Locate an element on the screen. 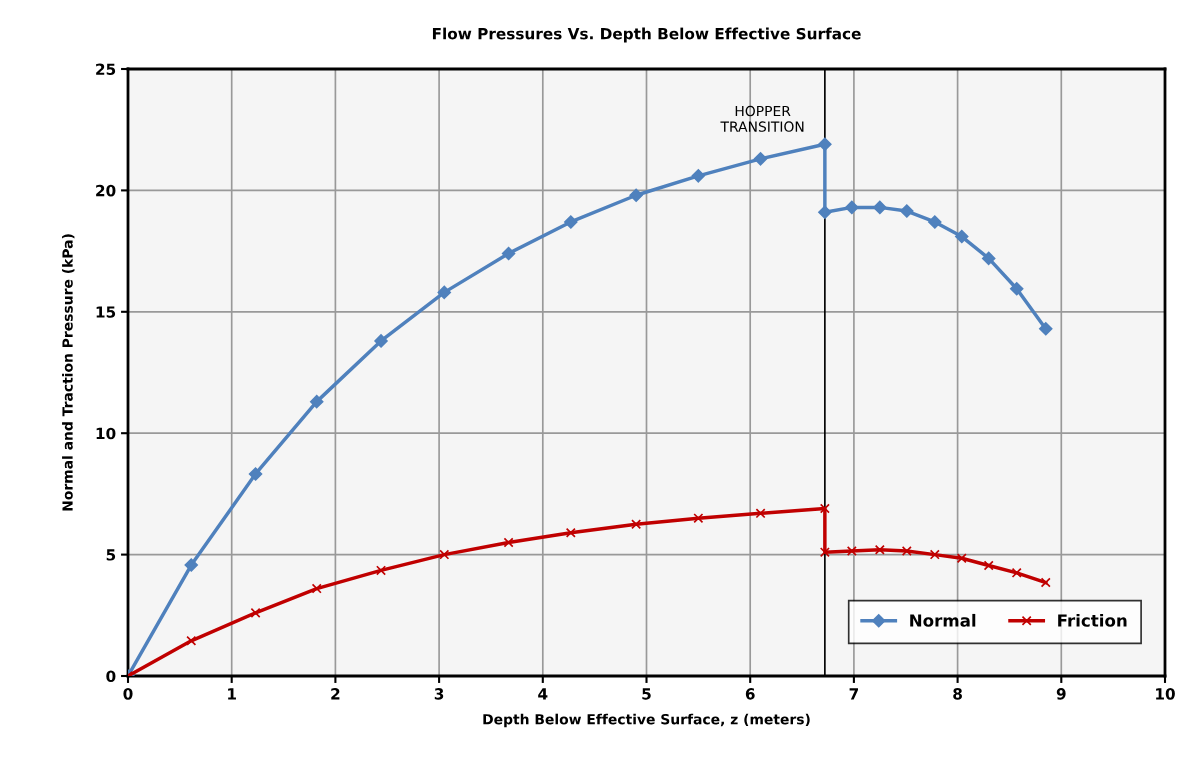 Image resolution: width=1200 pixels, height=760 pixels. y-tick-label: 25 is located at coordinates (106, 69).